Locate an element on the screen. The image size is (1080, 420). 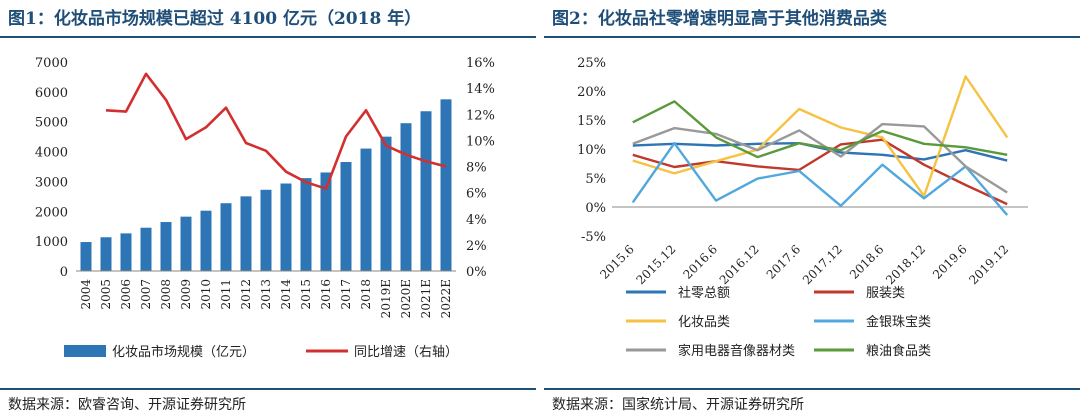
x-tick-label: 2022E is located at coordinates (446, 298).